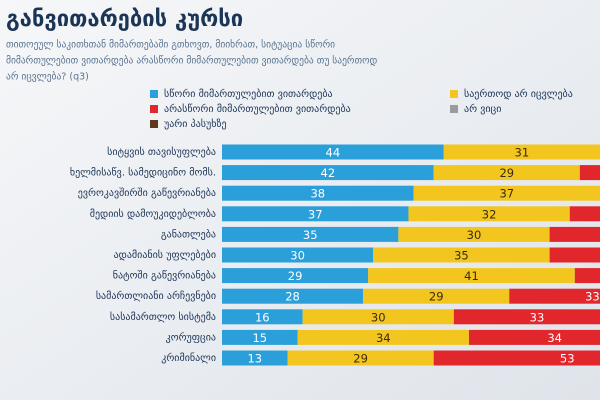 The width and height of the screenshot is (600, 400). What do you see at coordinates (195, 124) in the screenshot?
I see `legend-label: უარი პასუხზე` at bounding box center [195, 124].